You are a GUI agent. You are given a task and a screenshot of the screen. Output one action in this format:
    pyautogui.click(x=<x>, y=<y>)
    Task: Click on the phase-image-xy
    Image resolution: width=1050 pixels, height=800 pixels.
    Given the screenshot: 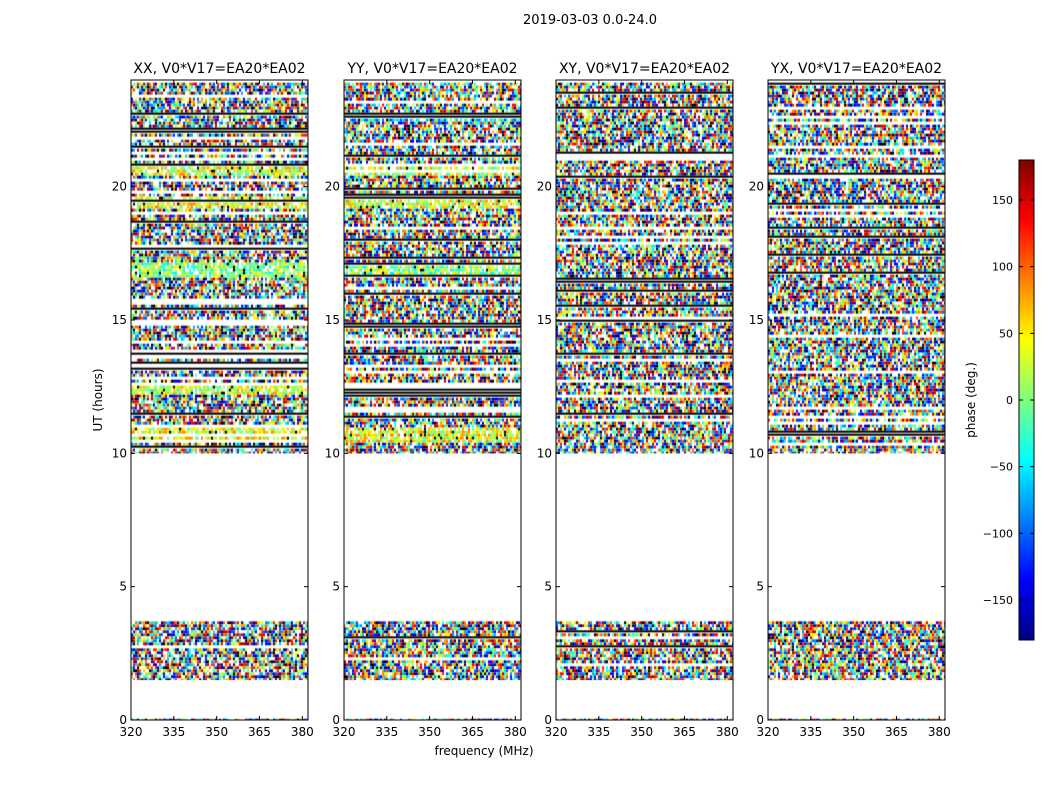 What is the action you would take?
    pyautogui.click(x=644, y=400)
    